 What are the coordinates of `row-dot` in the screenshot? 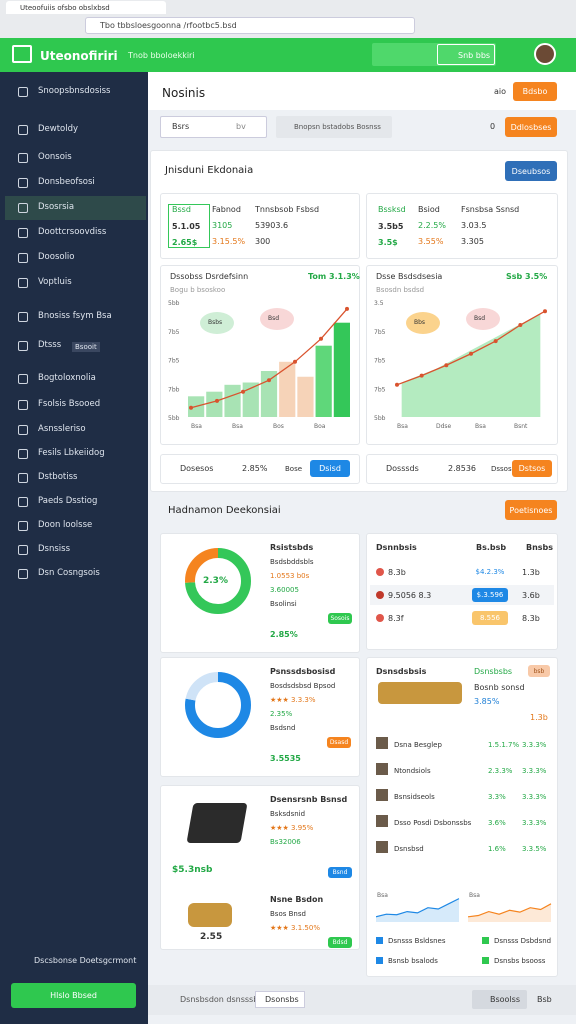 It's located at (380, 595).